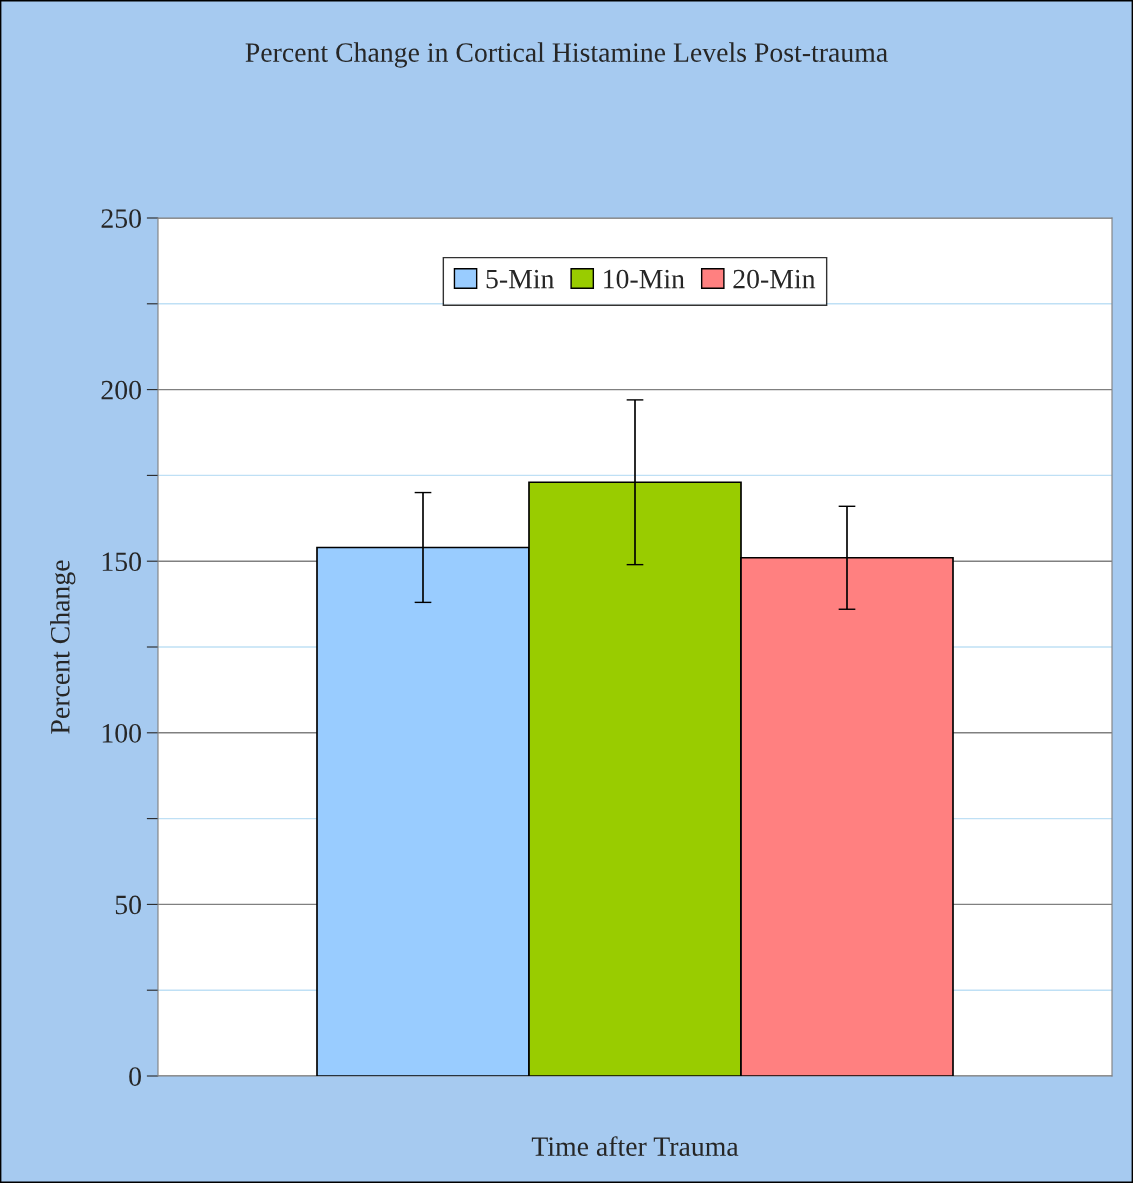  I want to click on y-tick-label: 250, so click(121, 218).